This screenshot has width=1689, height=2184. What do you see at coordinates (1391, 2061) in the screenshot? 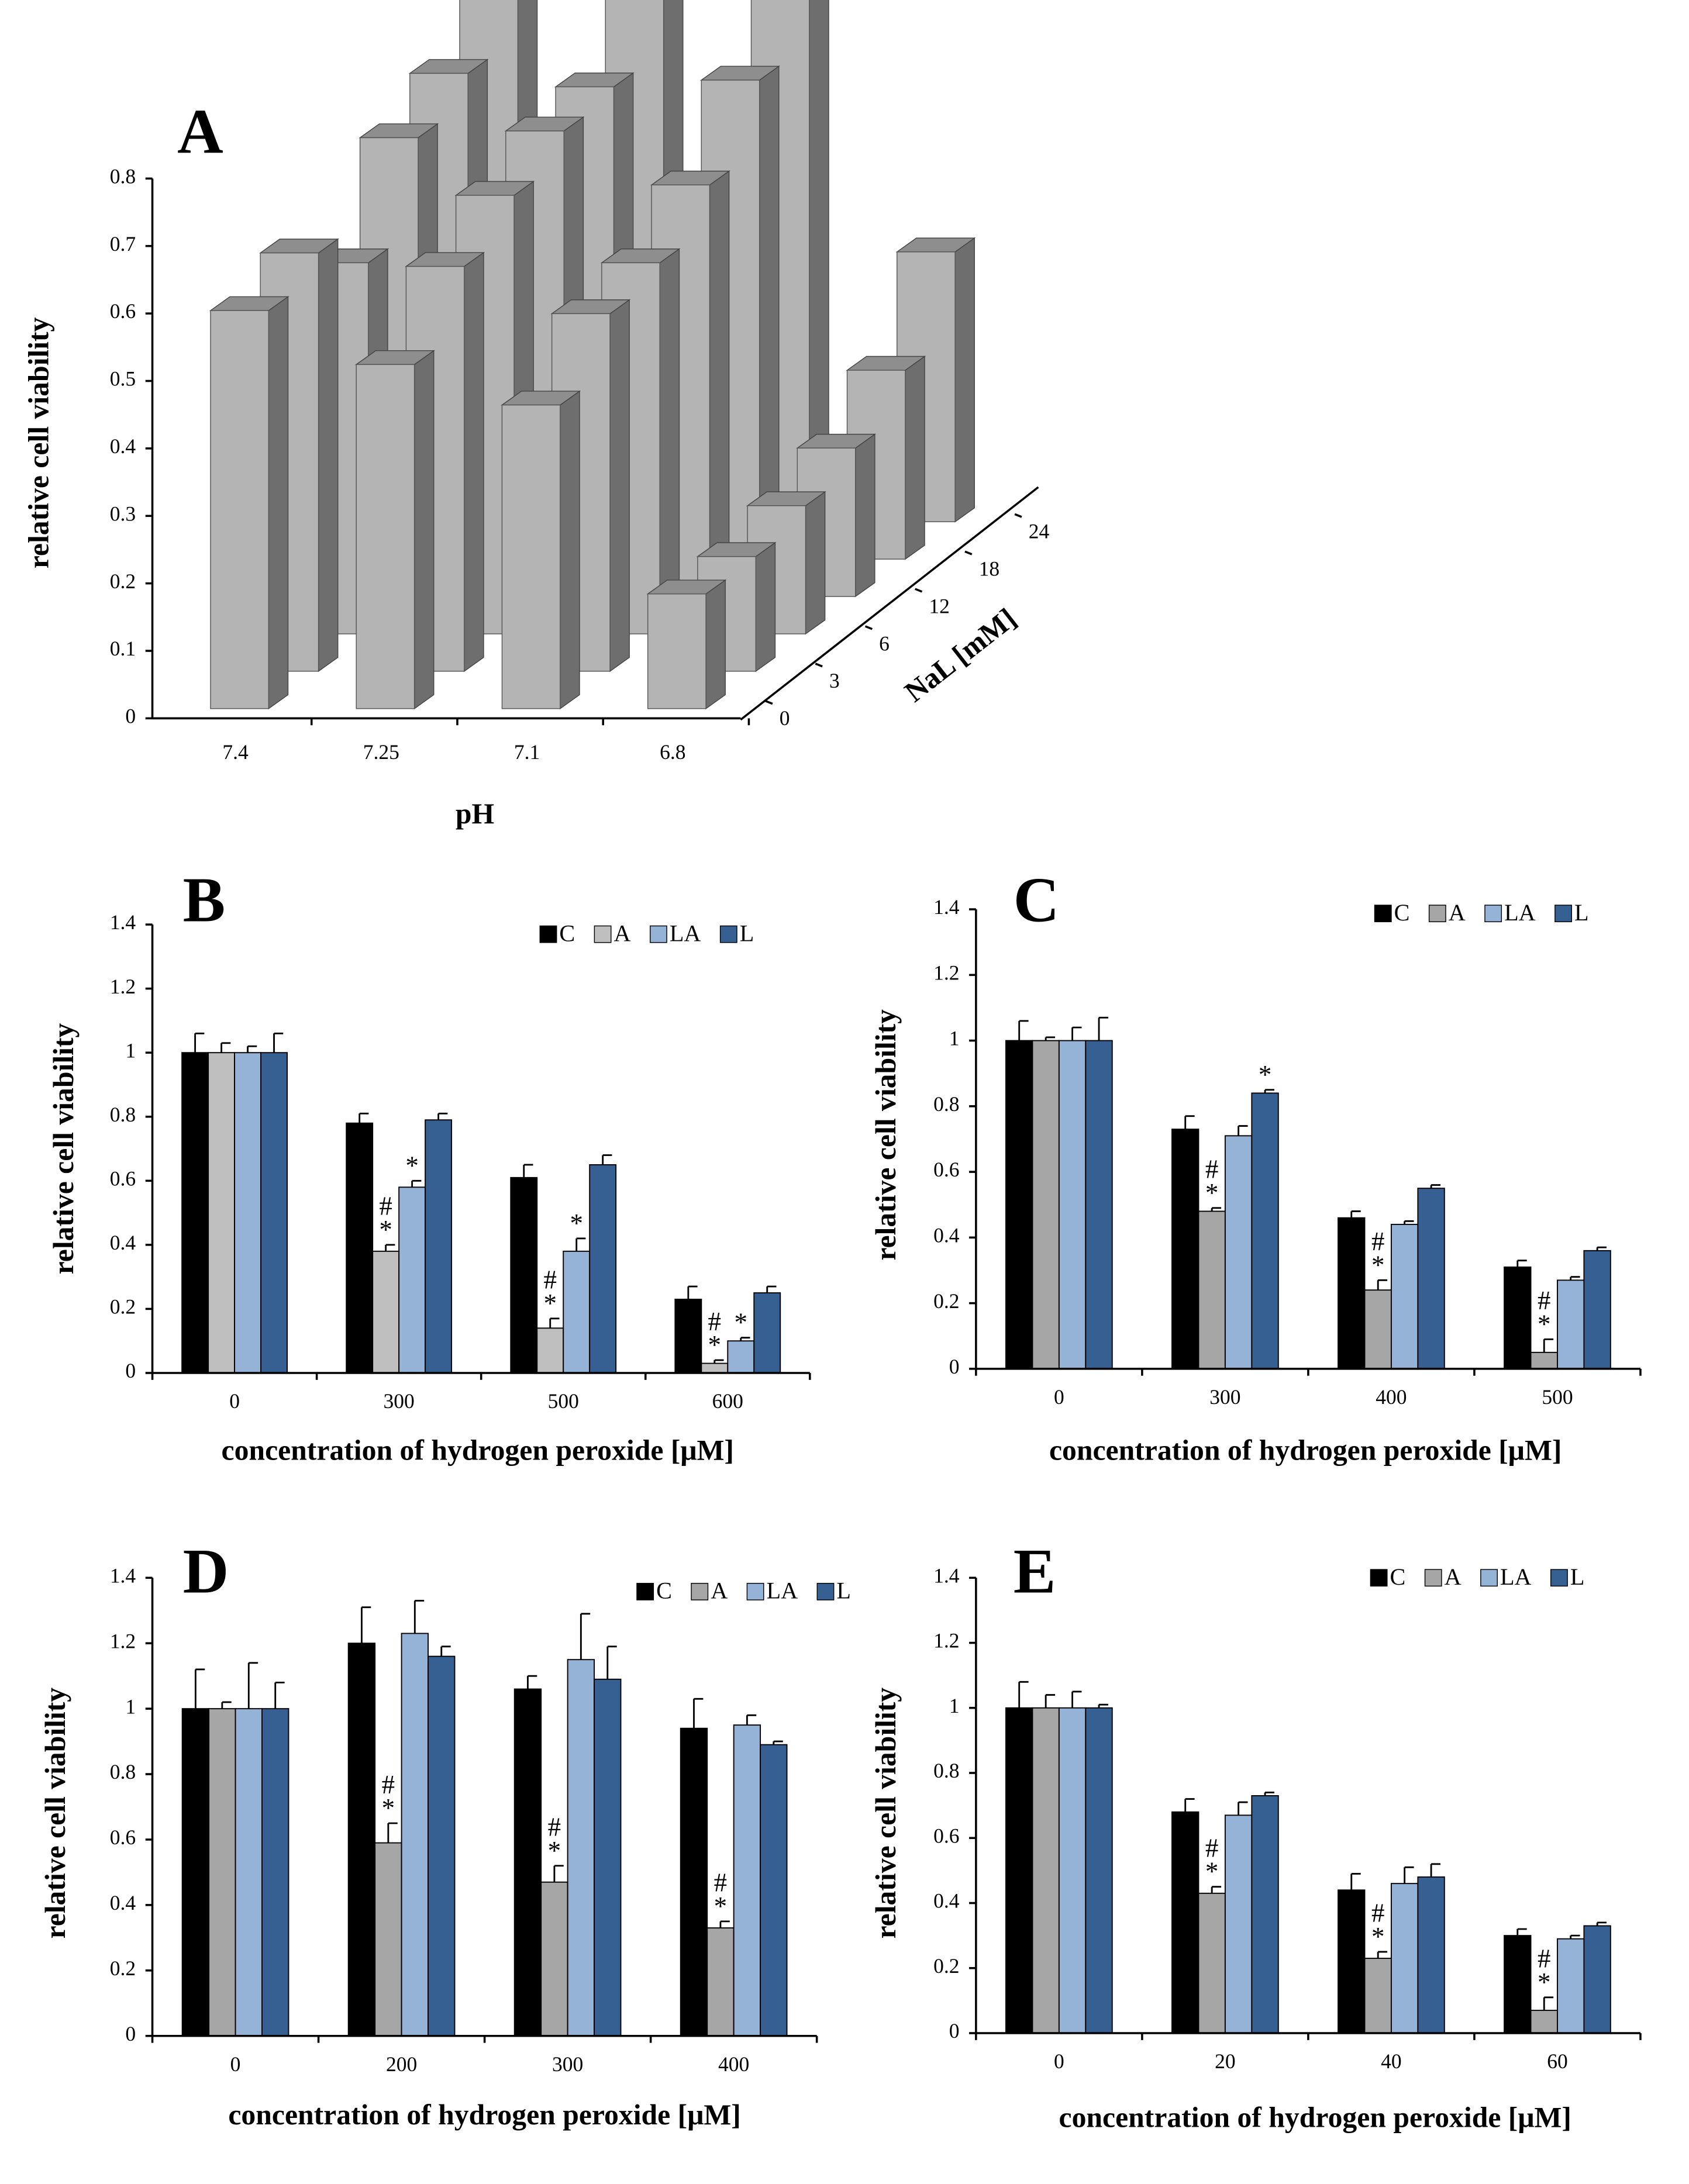
I see `x-tick-label: 40` at bounding box center [1391, 2061].